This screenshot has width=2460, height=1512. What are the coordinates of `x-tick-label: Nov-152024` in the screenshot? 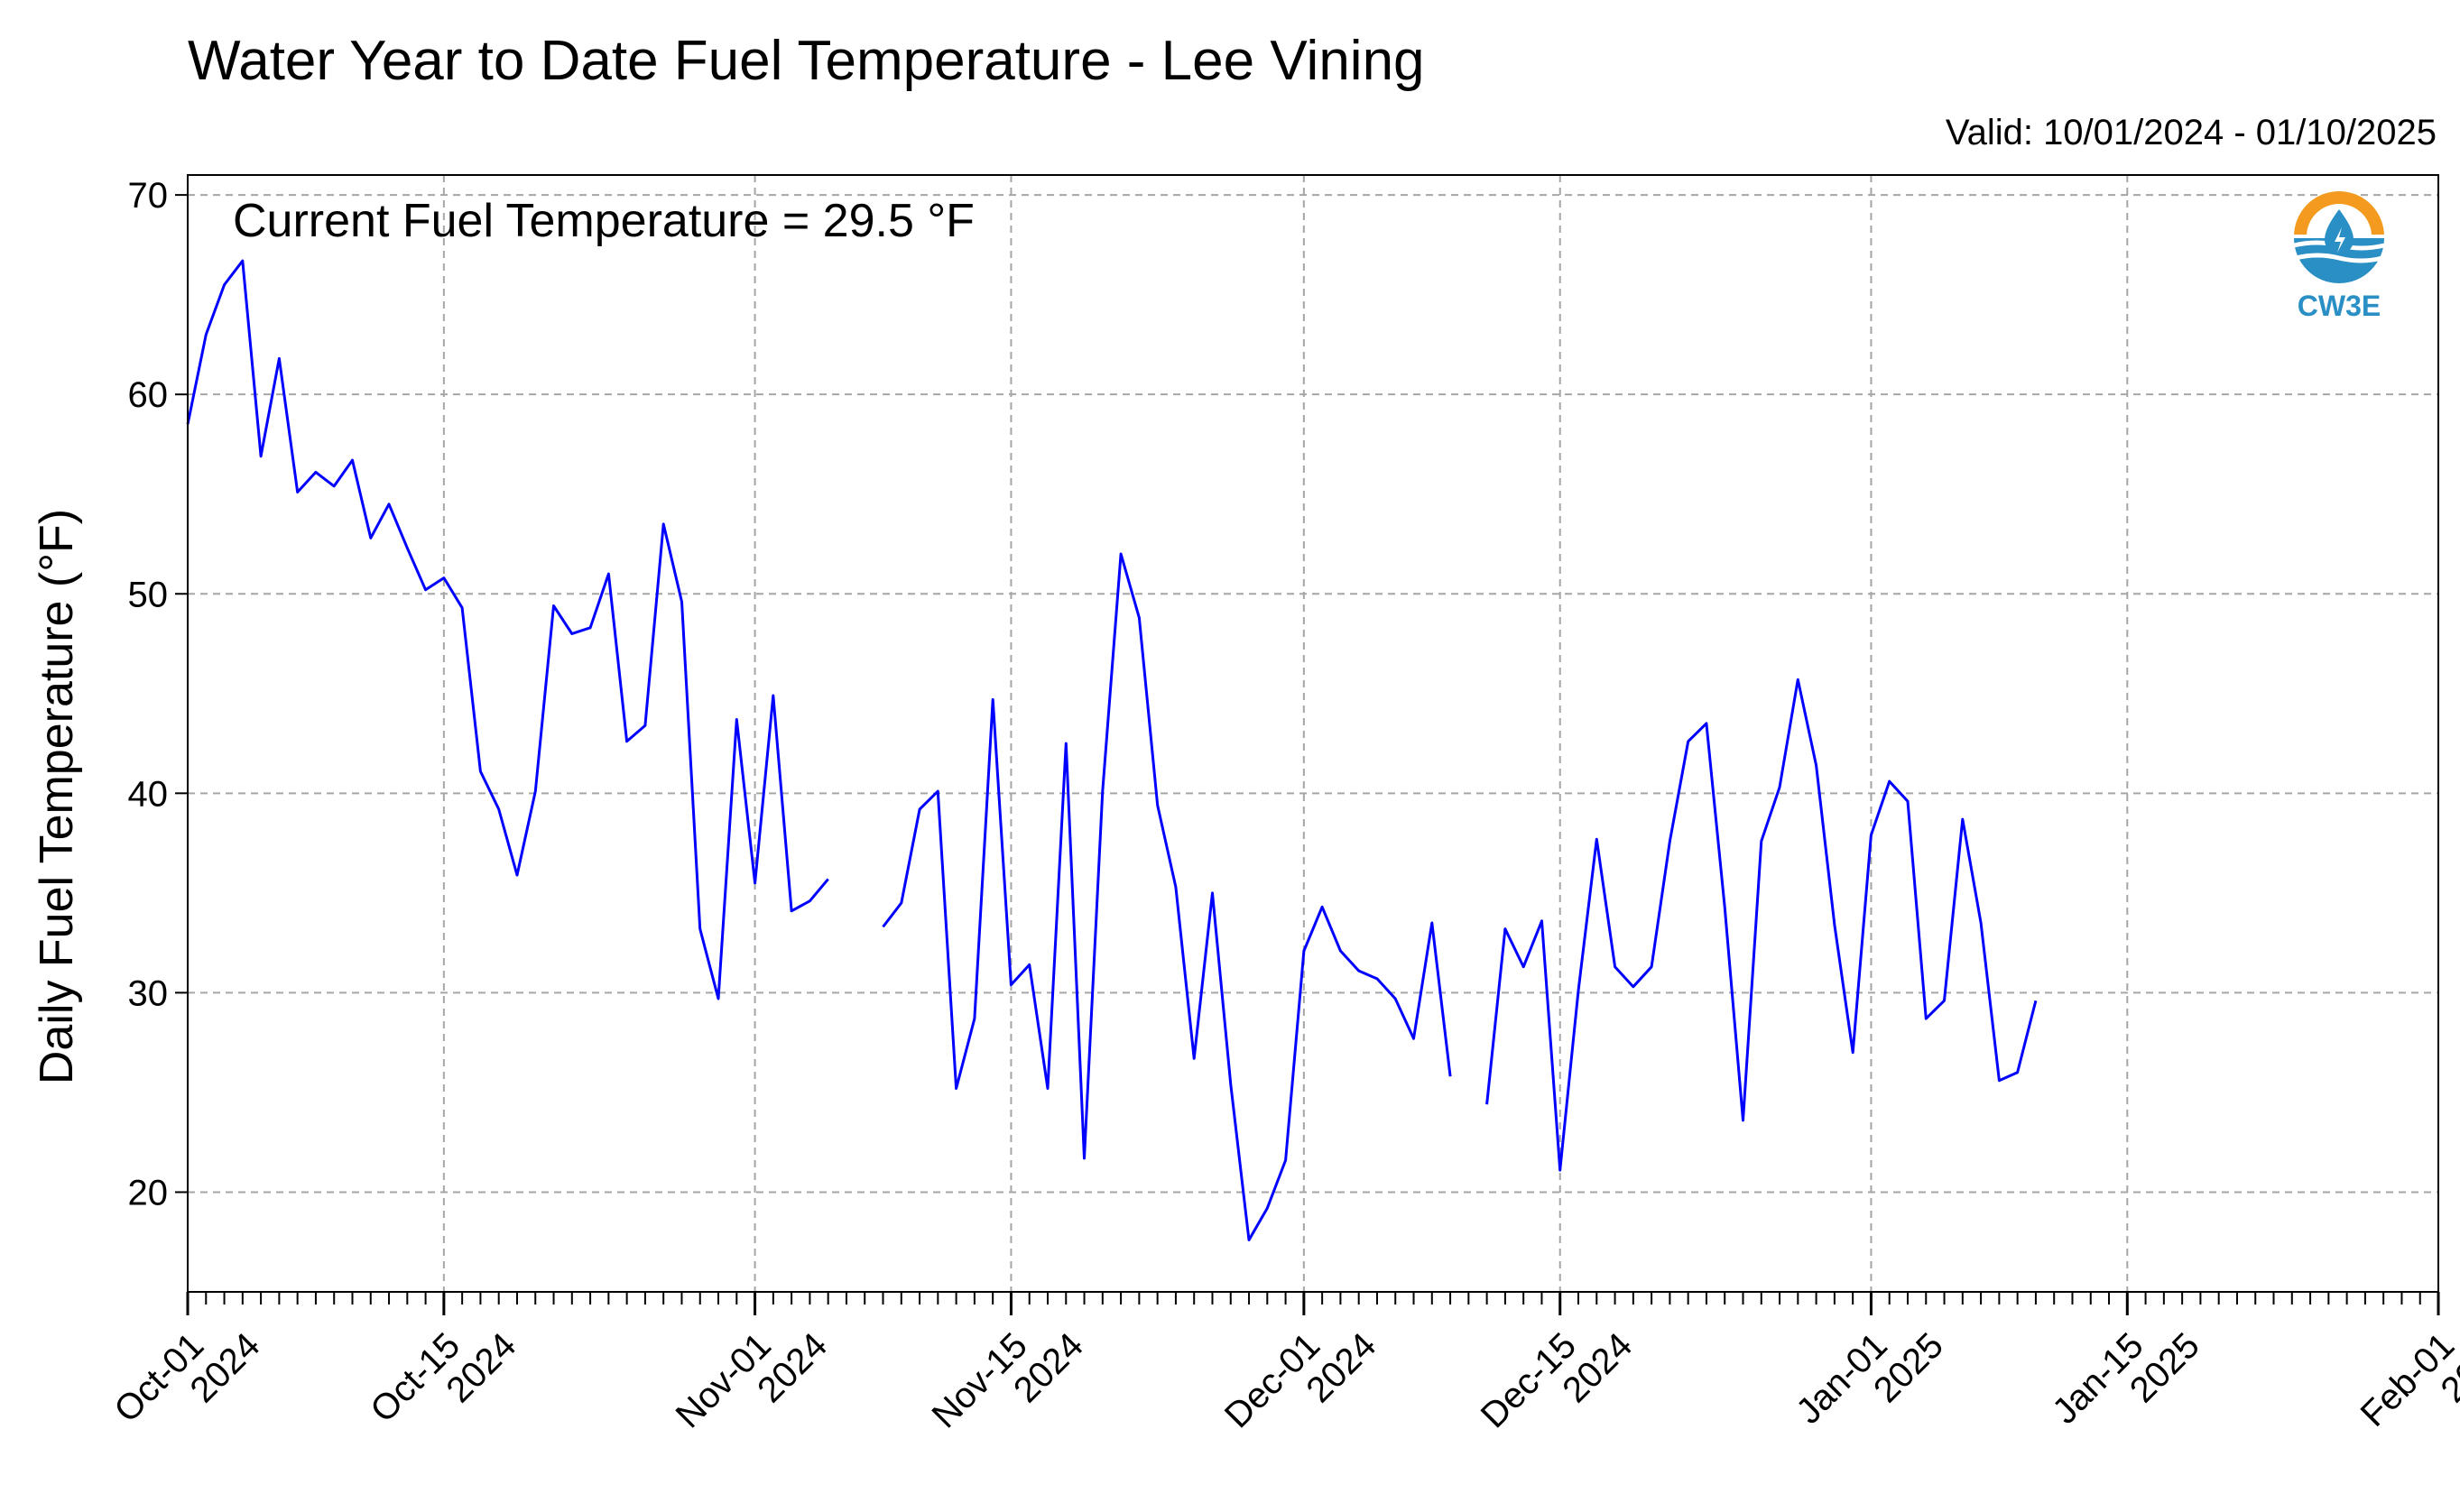 It's located at (1008, 1380).